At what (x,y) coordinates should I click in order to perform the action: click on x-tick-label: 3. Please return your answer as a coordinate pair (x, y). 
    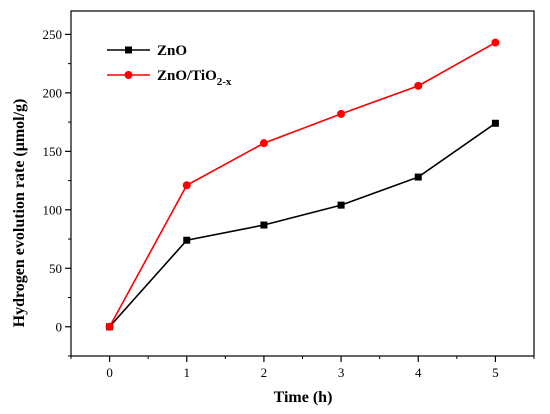
    Looking at the image, I should click on (341, 372).